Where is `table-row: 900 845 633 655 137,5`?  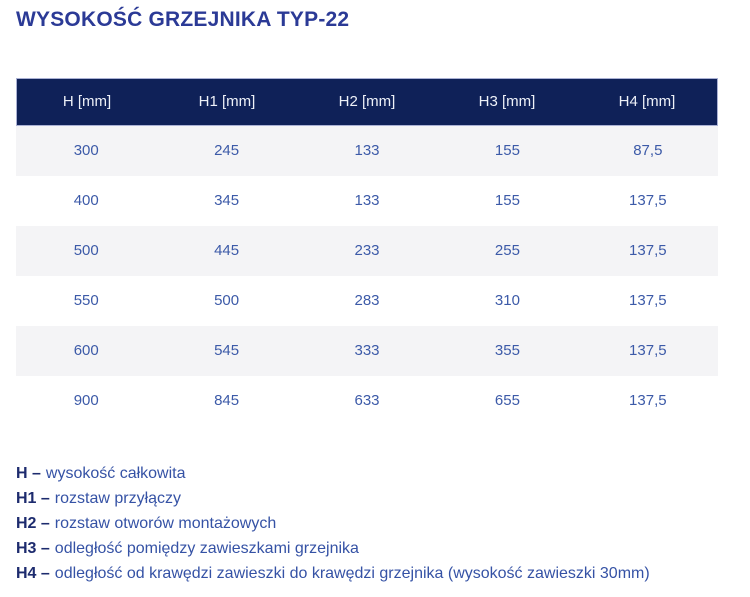 table-row: 900 845 633 655 137,5 is located at coordinates (367, 401).